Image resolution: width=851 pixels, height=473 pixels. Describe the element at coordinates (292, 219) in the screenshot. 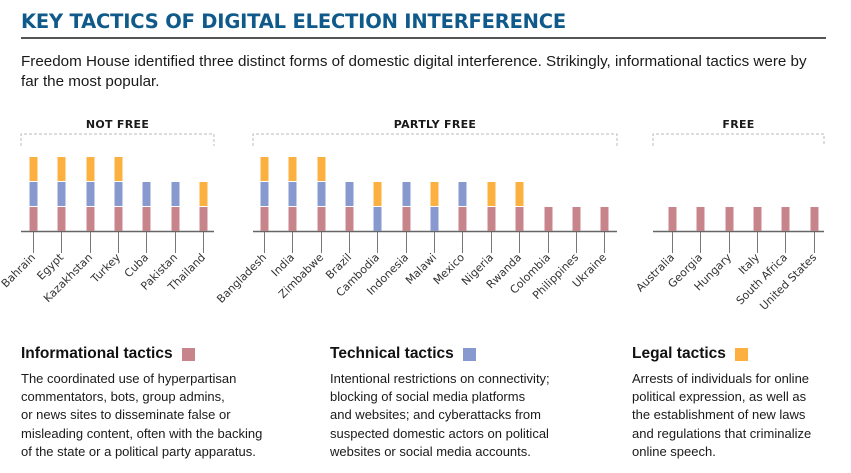

I see `bar-segment-india-informational` at that location.